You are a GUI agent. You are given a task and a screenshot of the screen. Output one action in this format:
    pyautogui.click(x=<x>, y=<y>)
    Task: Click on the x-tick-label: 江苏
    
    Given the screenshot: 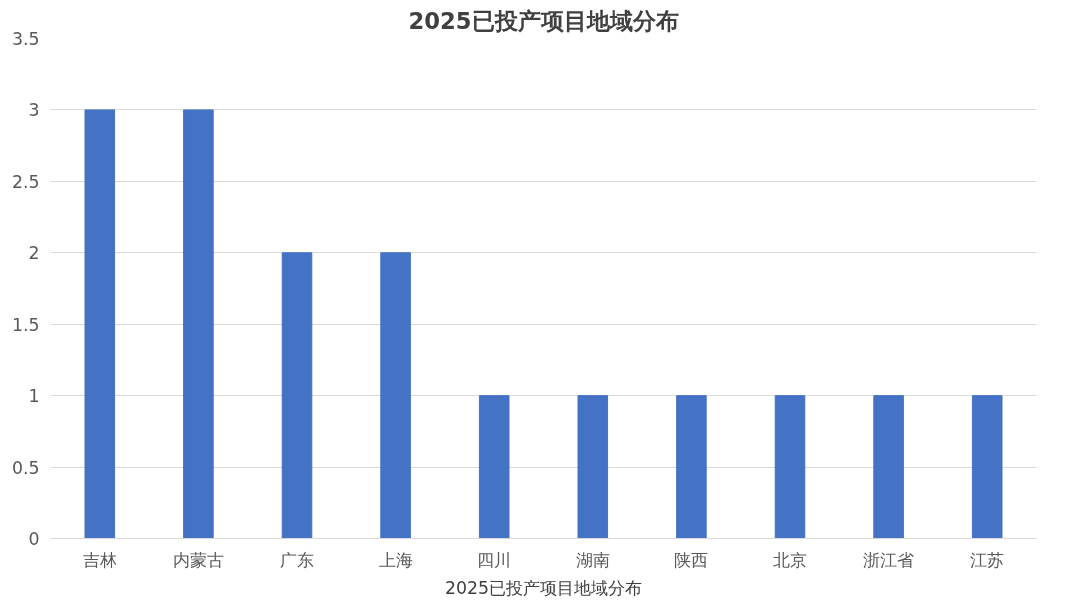 What is the action you would take?
    pyautogui.click(x=987, y=559)
    